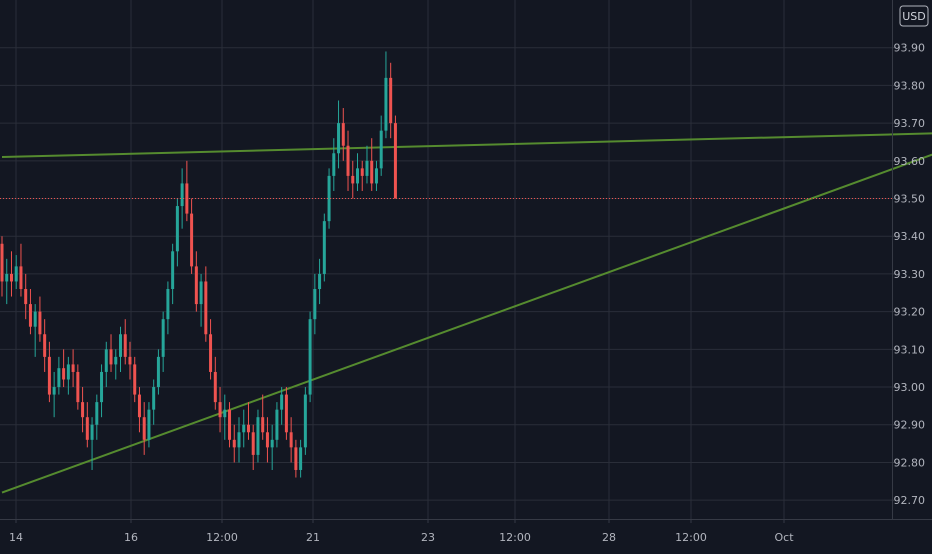 Image resolution: width=932 pixels, height=554 pixels. What do you see at coordinates (466, 128) in the screenshot?
I see `trendline` at bounding box center [466, 128].